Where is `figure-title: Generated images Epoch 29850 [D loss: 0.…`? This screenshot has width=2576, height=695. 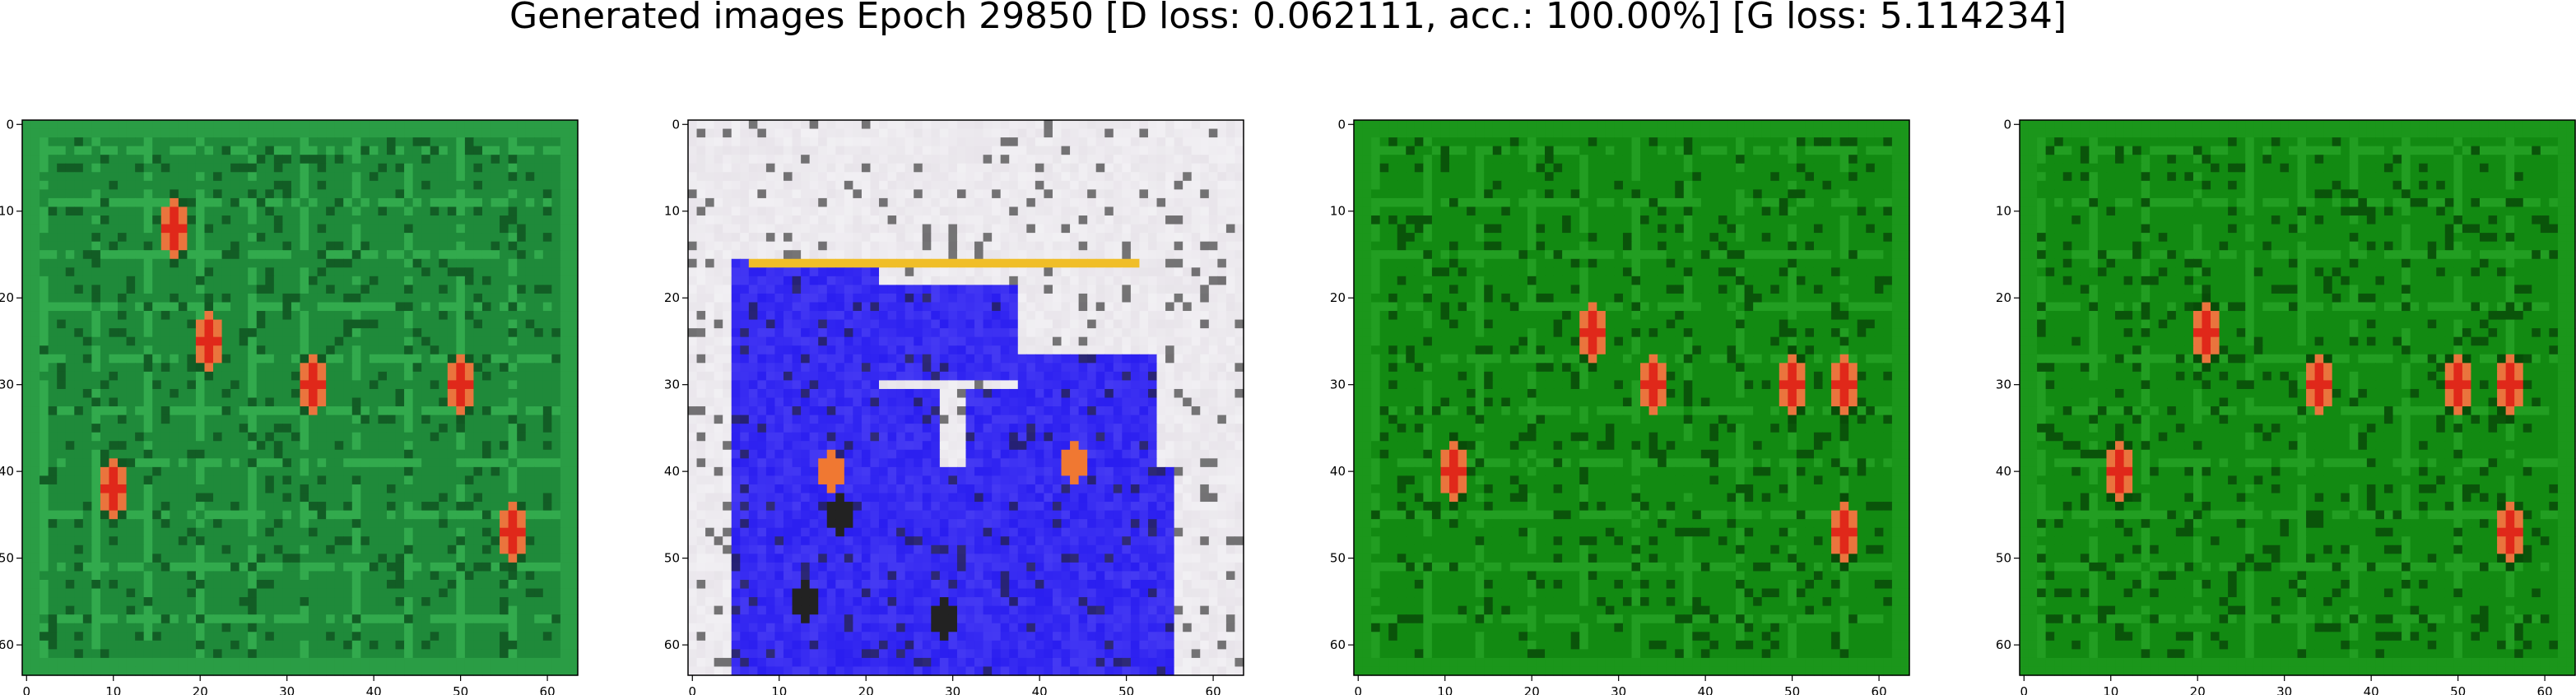 figure-title: Generated images Epoch 29850 [D loss: 0.… is located at coordinates (1288, 18).